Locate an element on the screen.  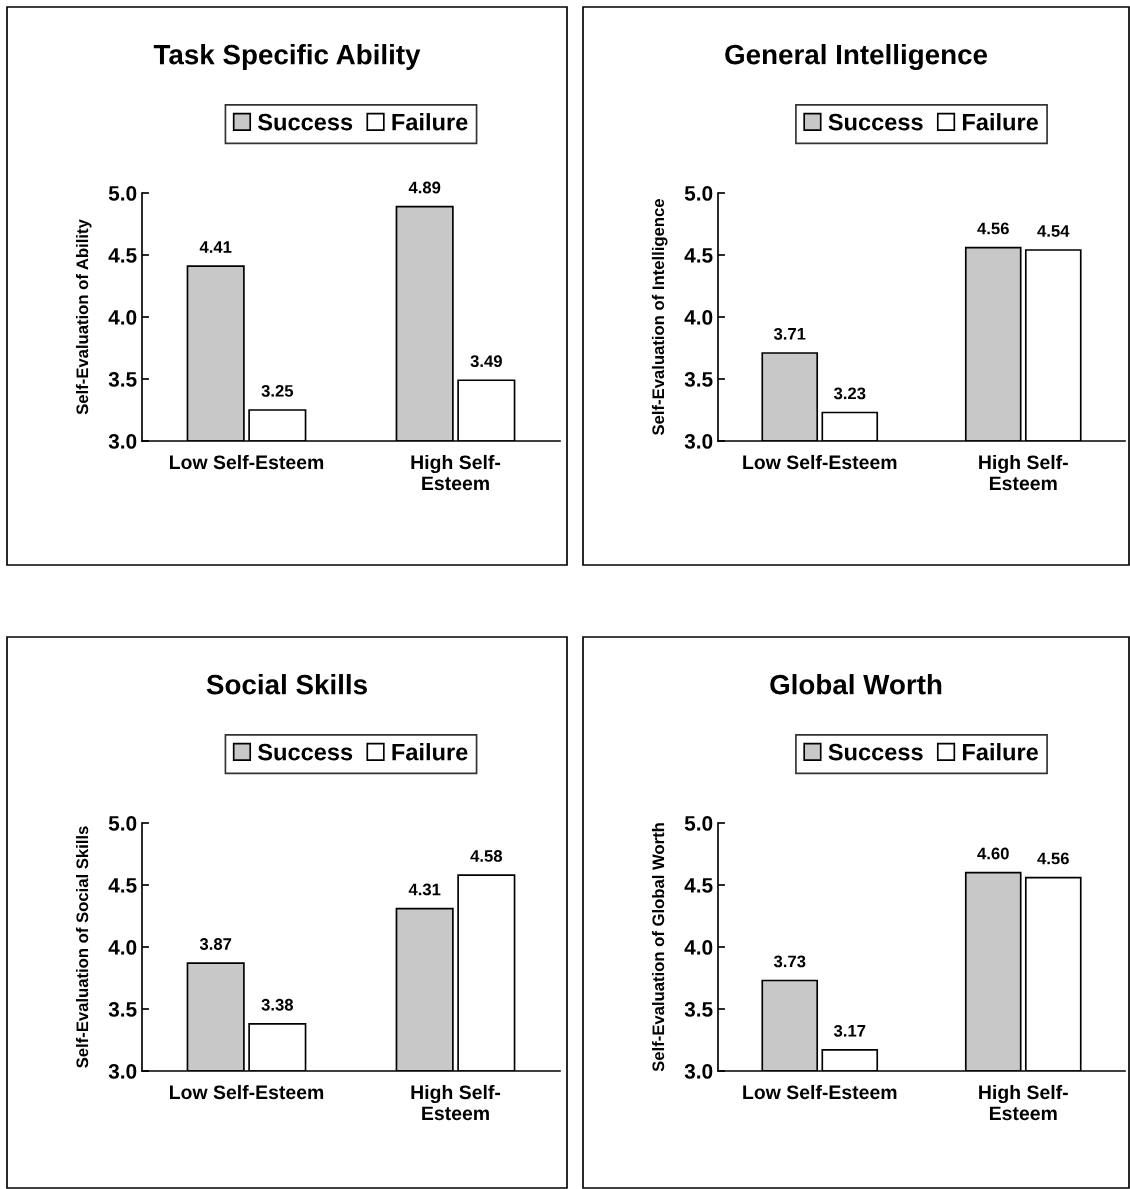
chart-title: Task Specific Ability is located at coordinates (287, 57).